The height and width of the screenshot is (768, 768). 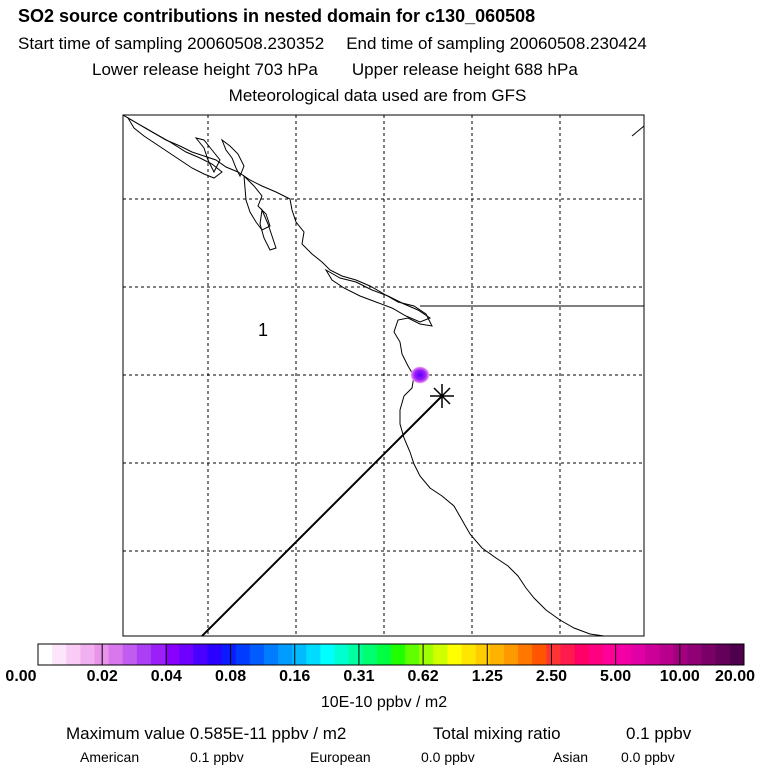 I want to click on asterisk-marker, so click(x=442, y=396).